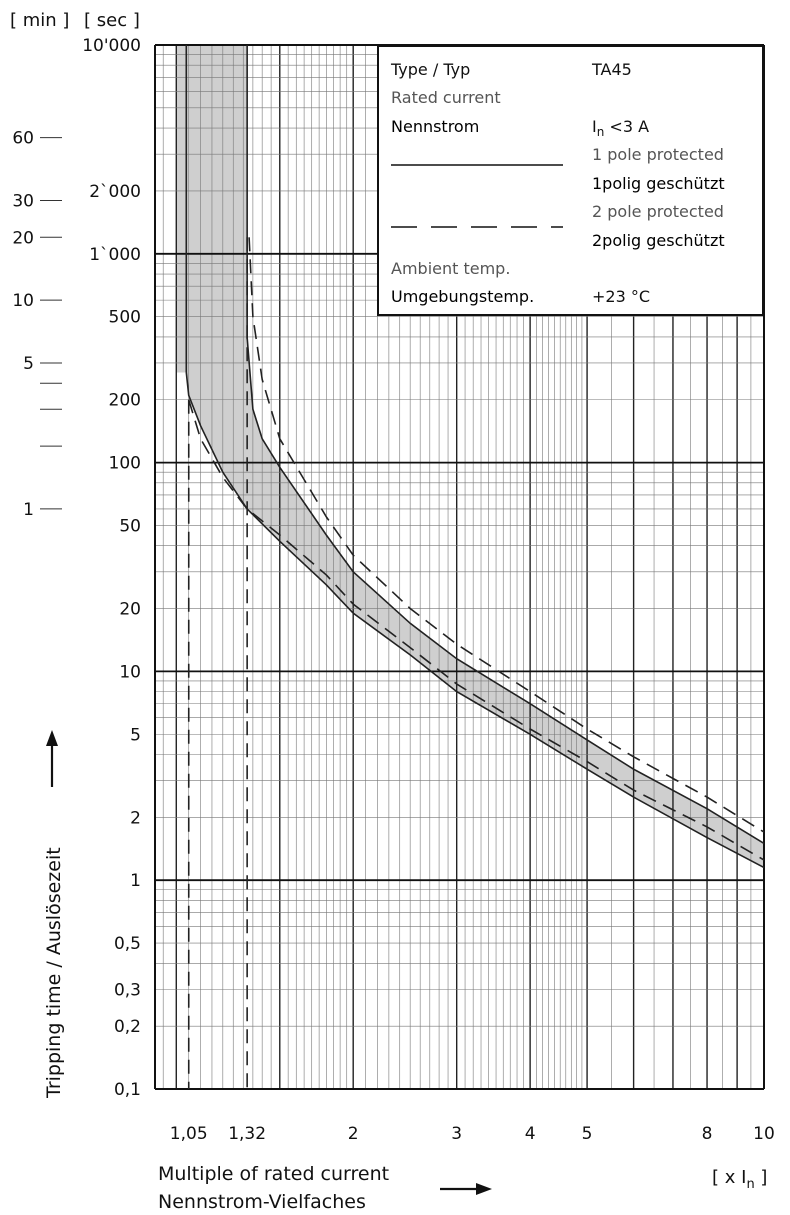  What do you see at coordinates (115, 255) in the screenshot?
I see `y-sec-tick-label: 1`000` at bounding box center [115, 255].